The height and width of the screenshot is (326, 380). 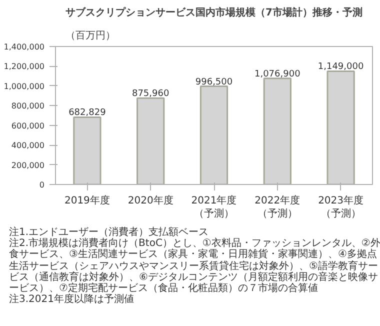 What do you see at coordinates (42, 185) in the screenshot?
I see `y-tick-label: 0` at bounding box center [42, 185].